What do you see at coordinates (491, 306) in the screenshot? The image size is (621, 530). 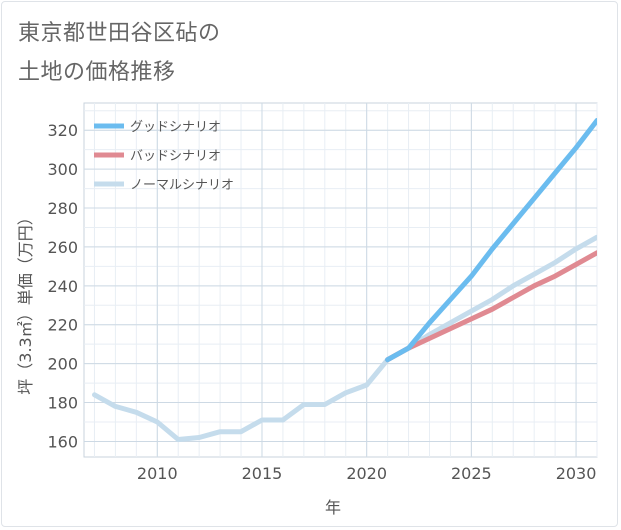 I see `series-line-bad` at bounding box center [491, 306].